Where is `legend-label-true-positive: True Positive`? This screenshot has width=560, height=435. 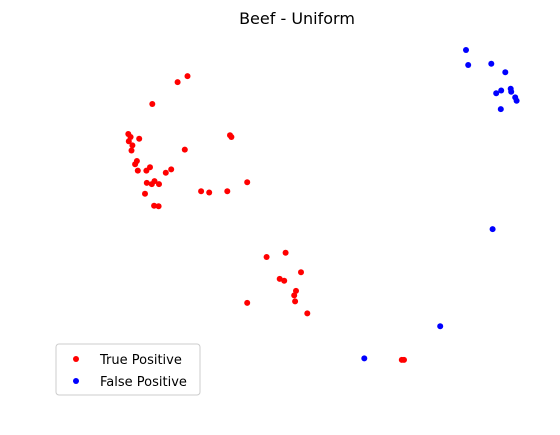
legend-label-true-positive: True Positive is located at coordinates (140, 360).